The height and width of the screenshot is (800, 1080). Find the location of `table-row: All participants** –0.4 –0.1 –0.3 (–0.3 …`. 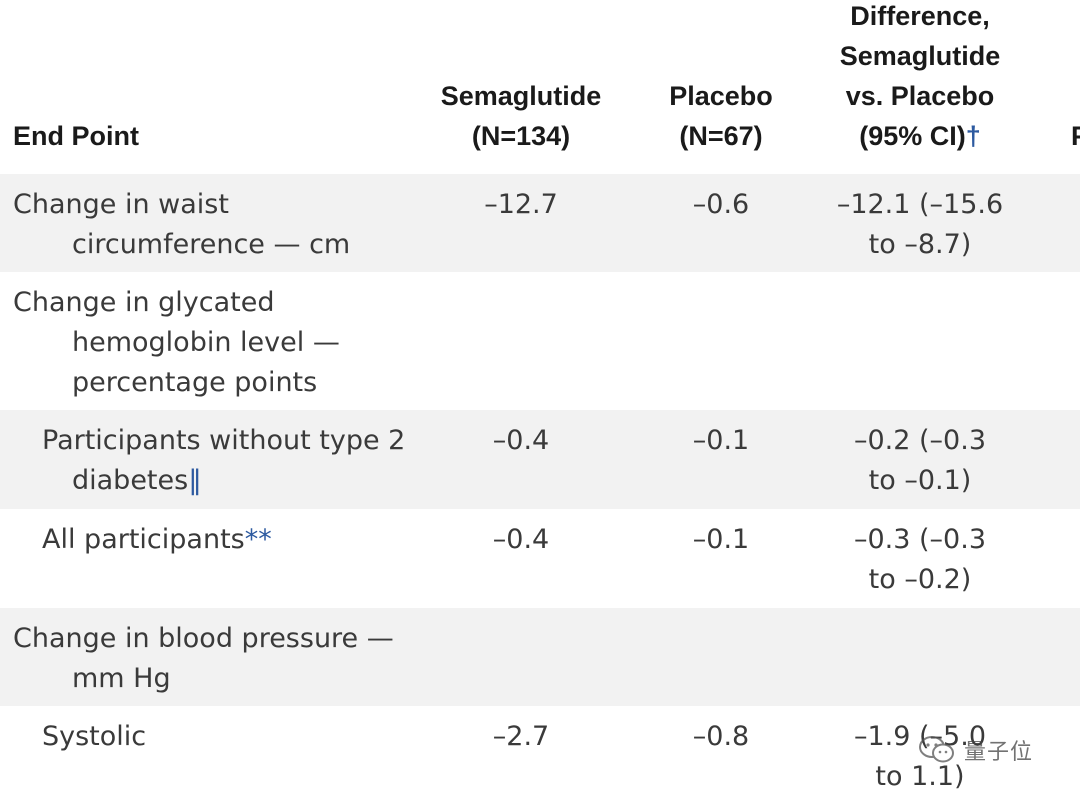

table-row: All participants** –0.4 –0.1 –0.3 (–0.3 … is located at coordinates (540, 558).